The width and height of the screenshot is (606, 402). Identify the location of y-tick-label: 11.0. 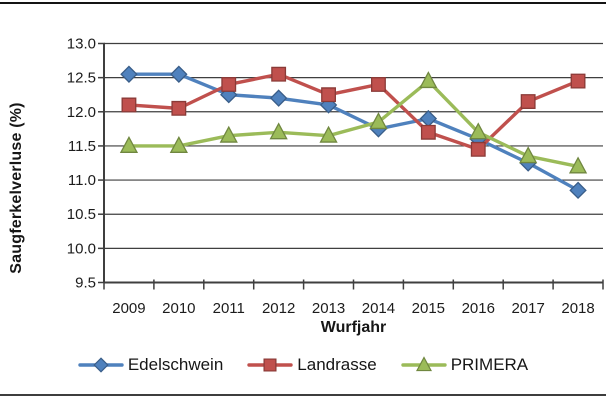
(82, 180).